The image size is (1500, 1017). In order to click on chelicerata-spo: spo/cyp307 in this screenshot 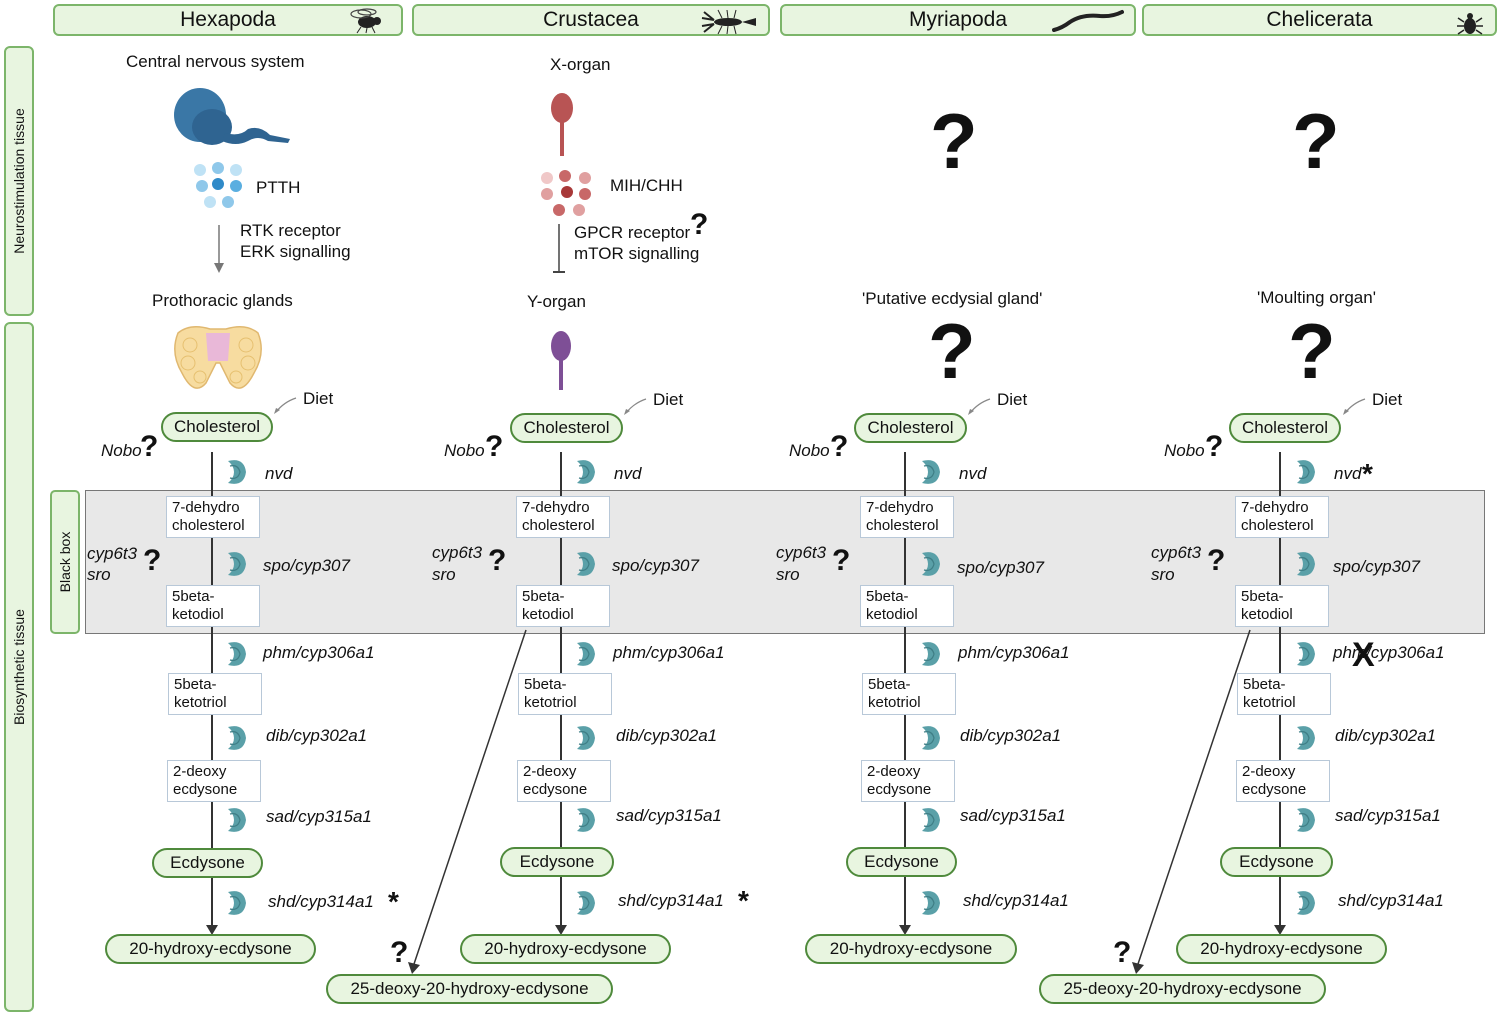, I will do `click(1376, 566)`.